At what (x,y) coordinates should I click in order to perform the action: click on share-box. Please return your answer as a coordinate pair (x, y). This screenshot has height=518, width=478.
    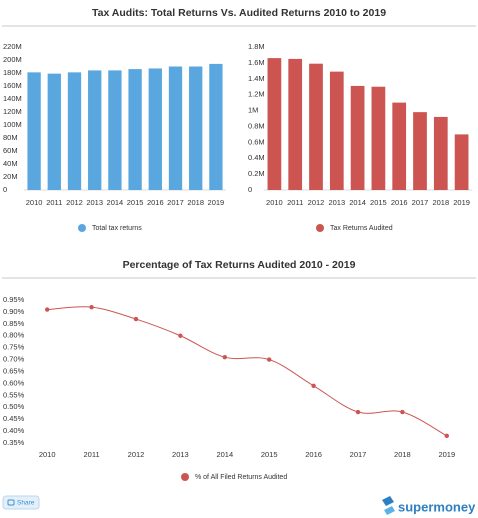
    Looking at the image, I should click on (21, 502).